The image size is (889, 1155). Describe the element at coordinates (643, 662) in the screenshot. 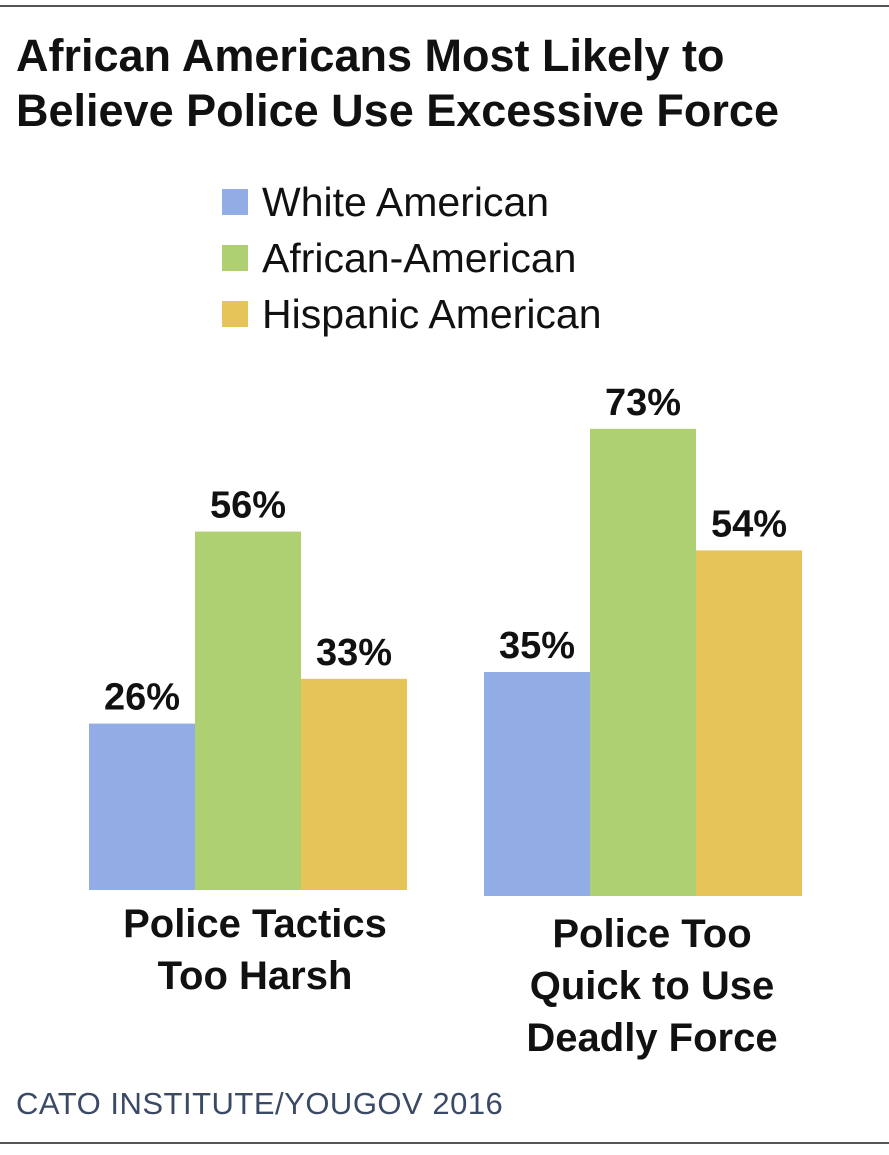

I see `bar-african-american-police-too-quick-to-use-deadly-force` at that location.